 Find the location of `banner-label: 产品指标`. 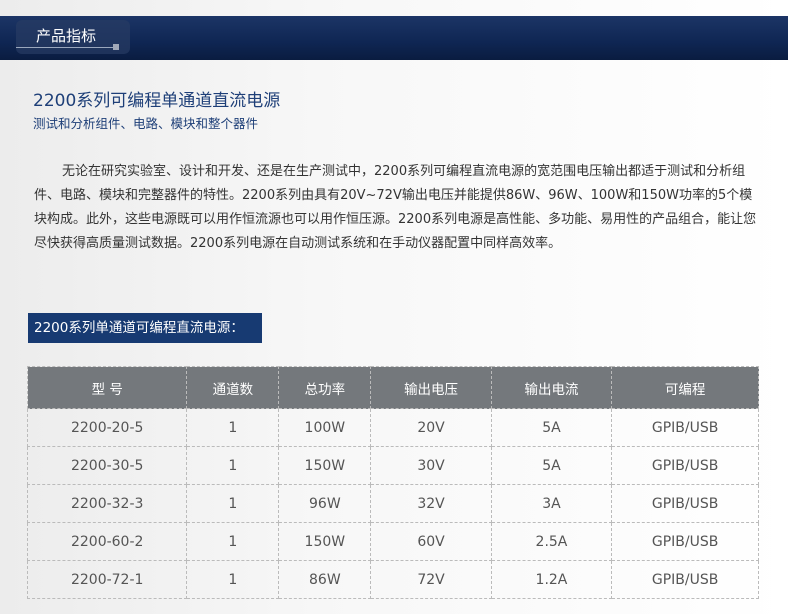

banner-label: 产品指标 is located at coordinates (66, 36).